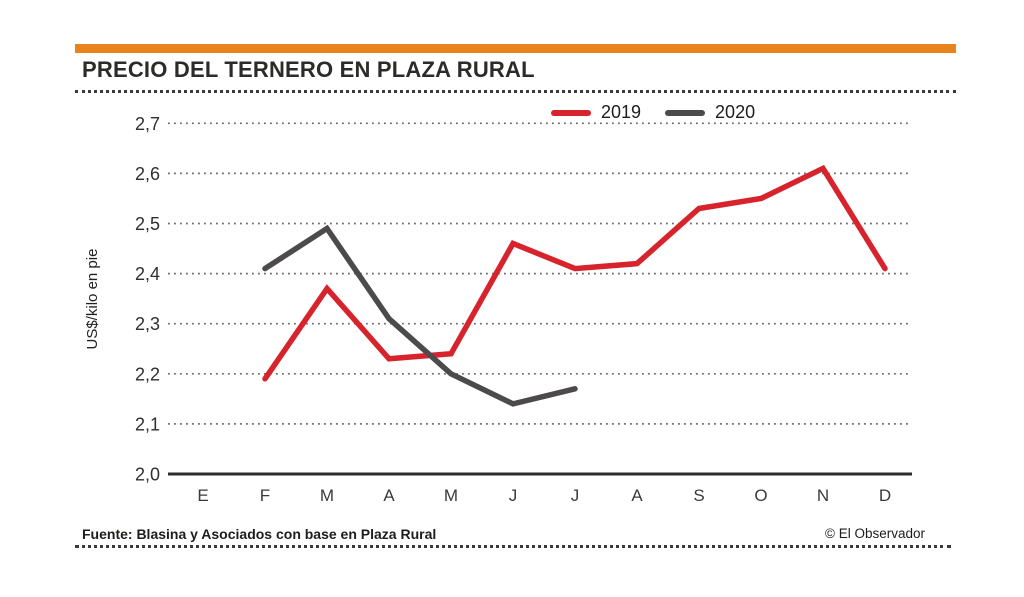  Describe the element at coordinates (513, 546) in the screenshot. I see `footer-divider` at that location.